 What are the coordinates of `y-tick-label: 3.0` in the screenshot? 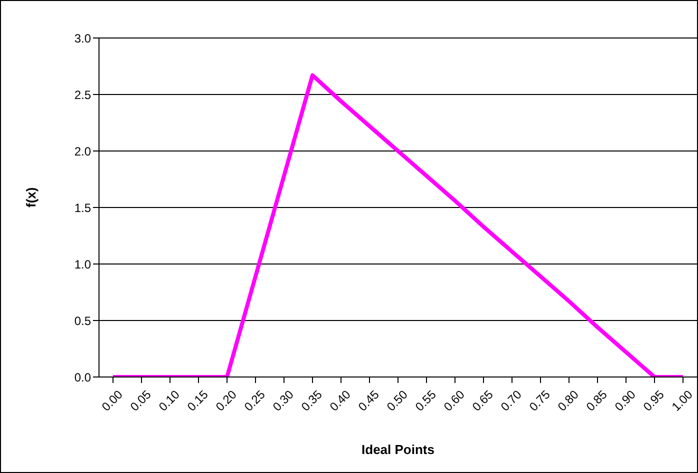 It's located at (83, 38).